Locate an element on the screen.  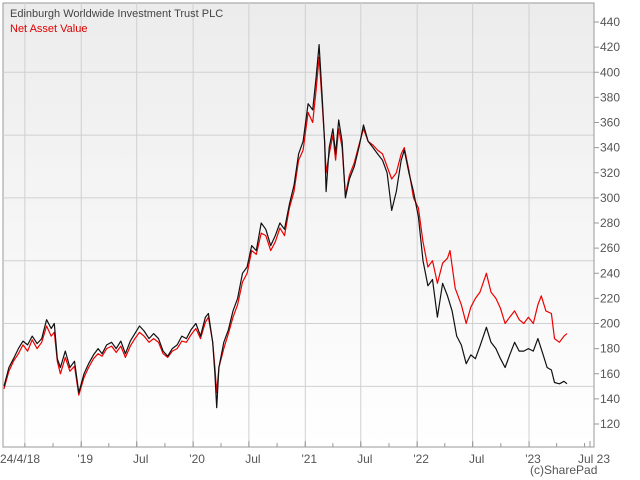
sharepad-credit: (c)SharePad is located at coordinates (564, 470).